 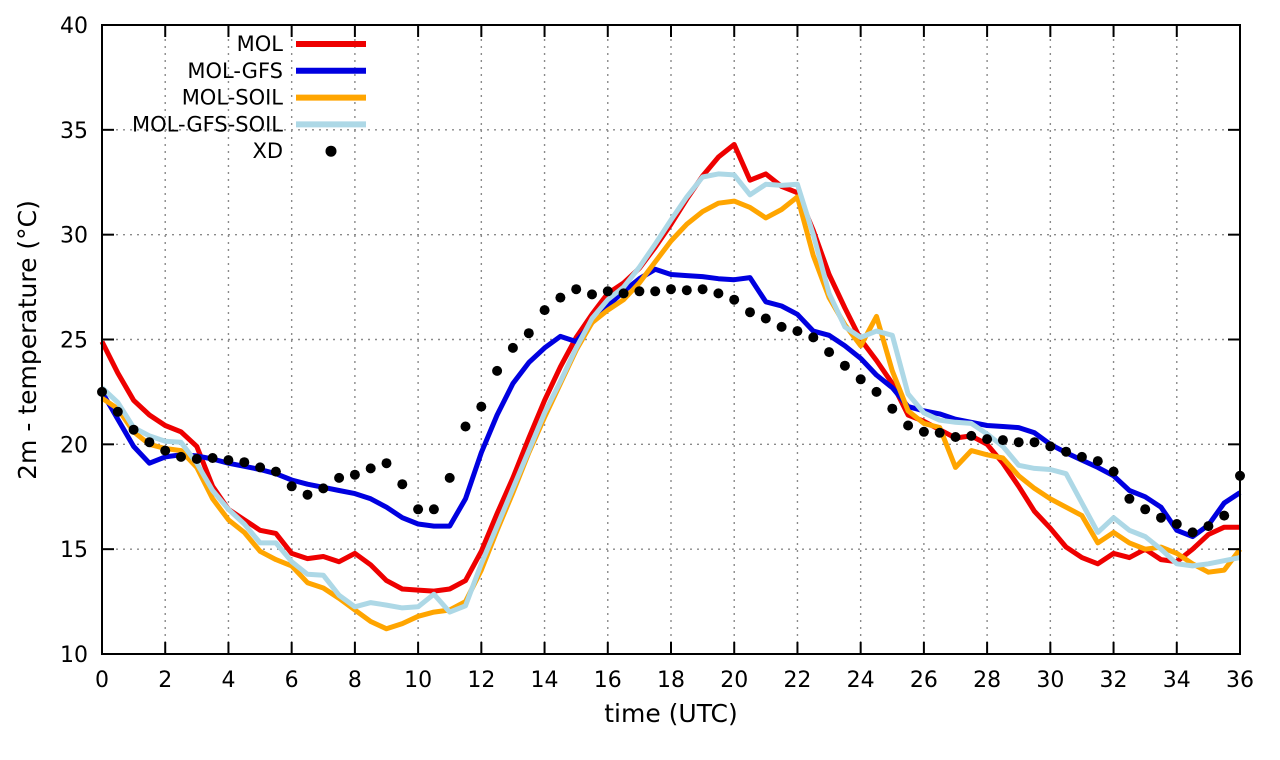 What do you see at coordinates (74, 236) in the screenshot?
I see `y-tick-label: 30` at bounding box center [74, 236].